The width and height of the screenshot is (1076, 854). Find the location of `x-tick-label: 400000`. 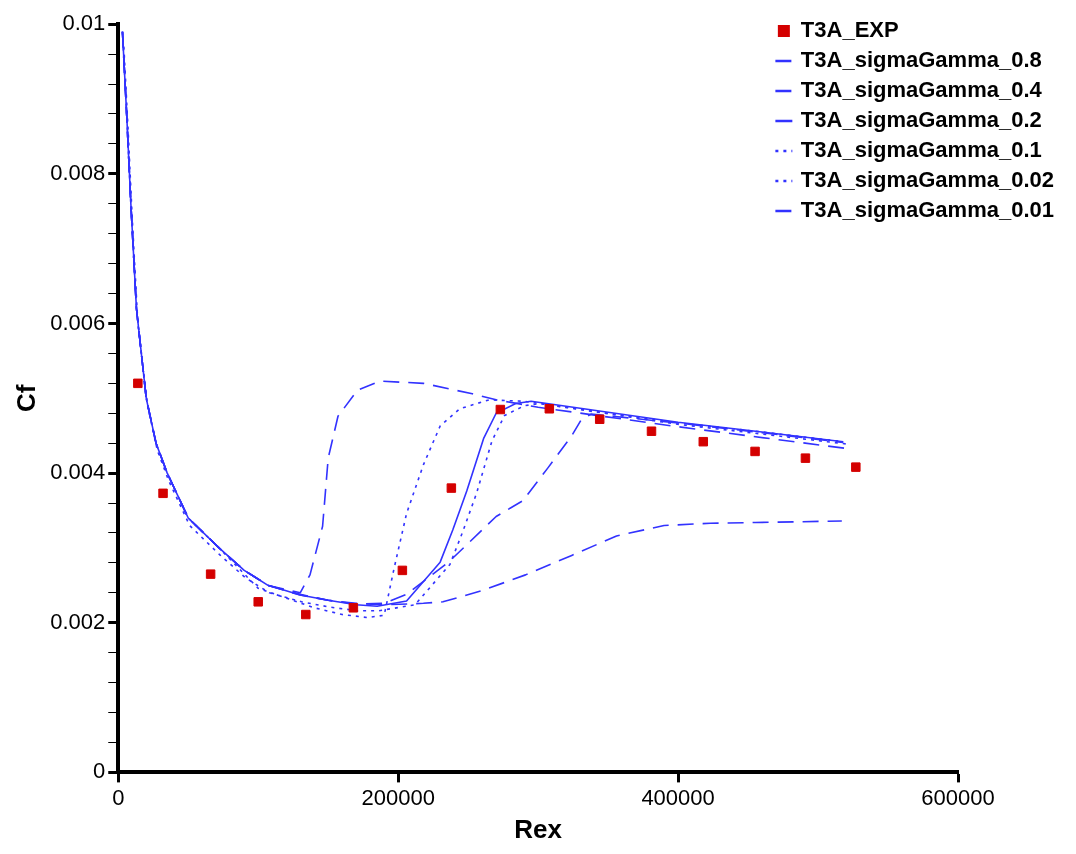

x-tick-label: 400000 is located at coordinates (678, 797).